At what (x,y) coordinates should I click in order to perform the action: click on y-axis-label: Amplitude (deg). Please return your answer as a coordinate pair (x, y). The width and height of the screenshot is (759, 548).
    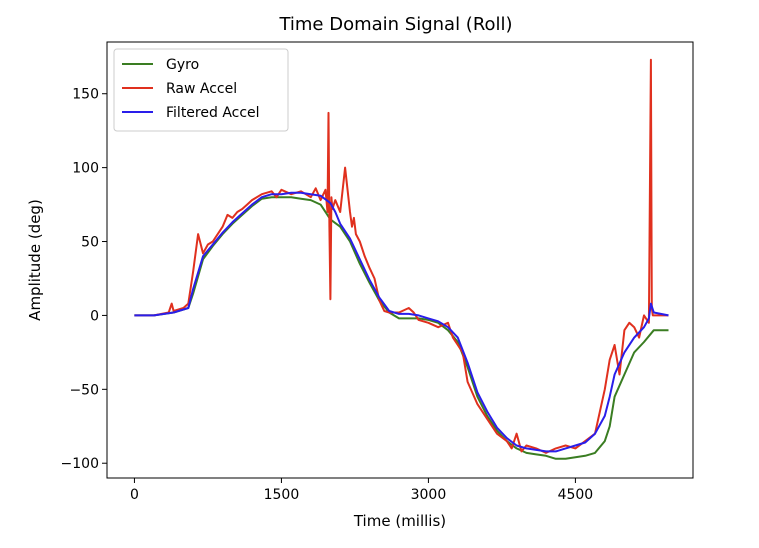
    Looking at the image, I should click on (35, 260).